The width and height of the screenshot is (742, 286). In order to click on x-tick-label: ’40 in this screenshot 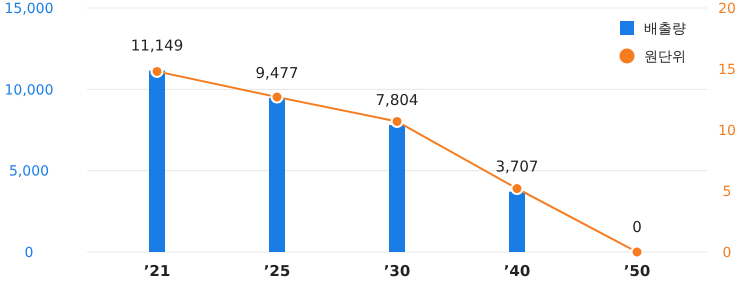, I will do `click(517, 271)`.